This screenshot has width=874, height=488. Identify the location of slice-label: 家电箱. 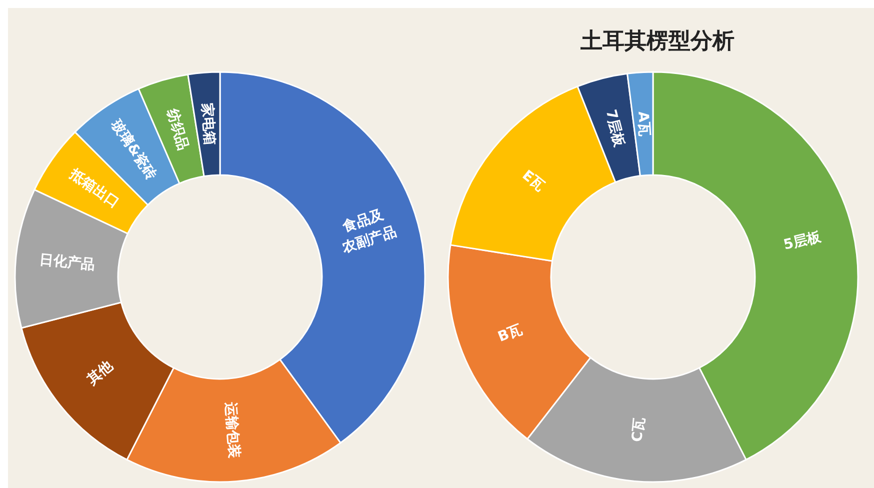
(208, 123).